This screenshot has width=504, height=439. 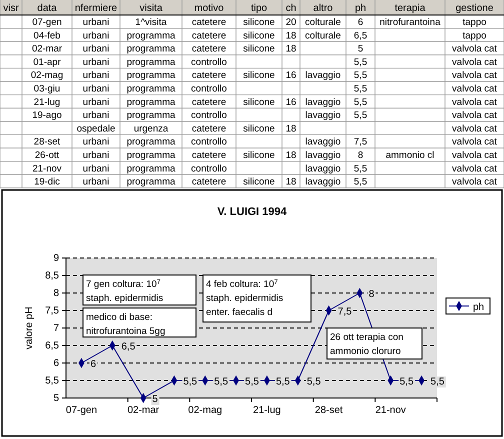 What do you see at coordinates (56, 364) in the screenshot?
I see `y-tick-label: 6` at bounding box center [56, 364].